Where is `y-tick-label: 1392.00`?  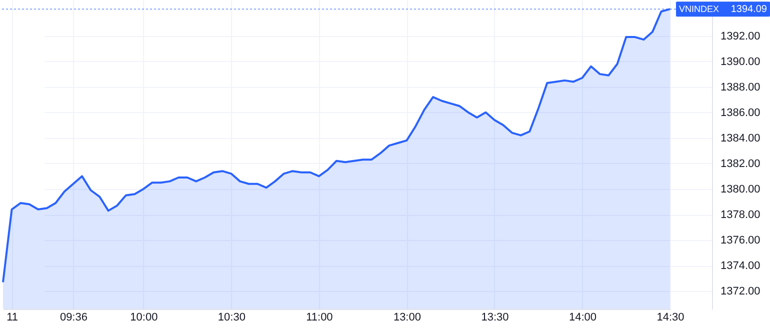
y-tick-label: 1392.00 is located at coordinates (740, 36).